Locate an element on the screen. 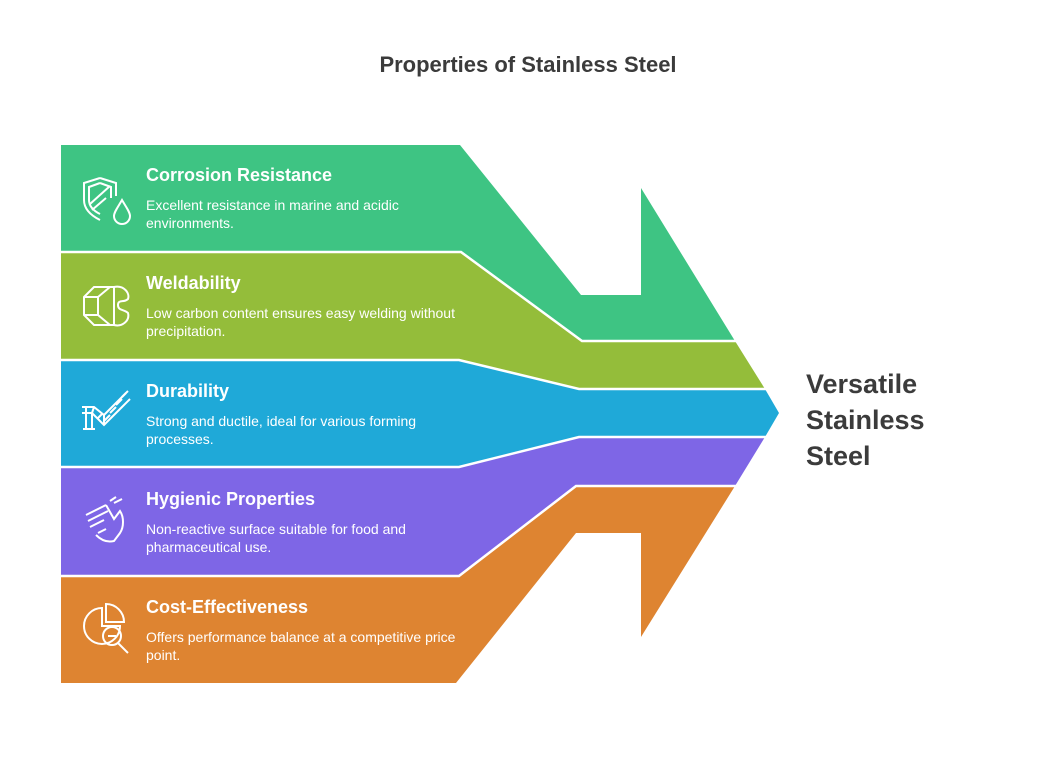  item-title: Weldability is located at coordinates (193, 283).